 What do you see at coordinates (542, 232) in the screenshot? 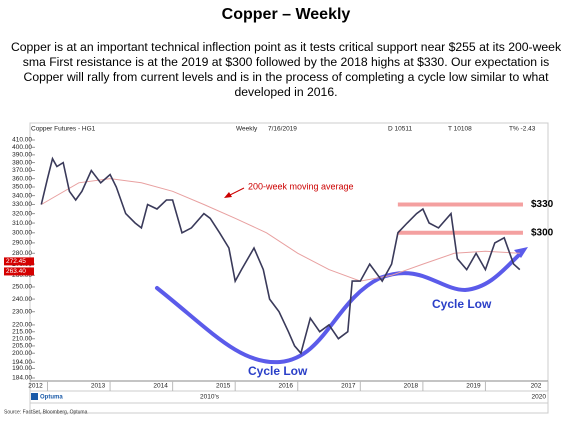
I see `level-label: $300` at bounding box center [542, 232].